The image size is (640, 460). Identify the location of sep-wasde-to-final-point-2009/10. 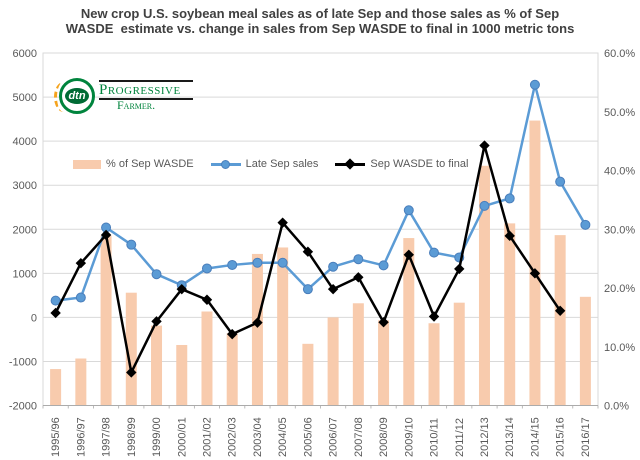
(408, 255).